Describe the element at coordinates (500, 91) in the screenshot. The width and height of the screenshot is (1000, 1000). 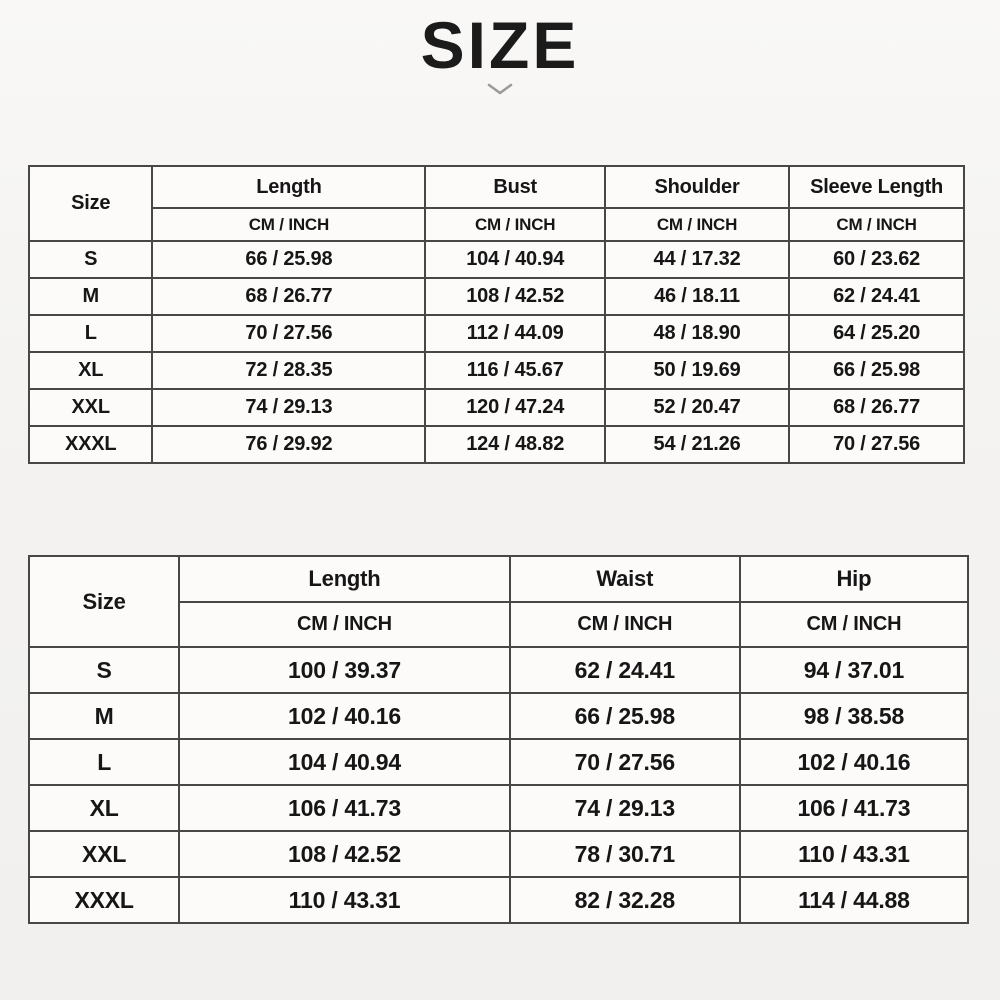
I see `chevron-down-icon` at that location.